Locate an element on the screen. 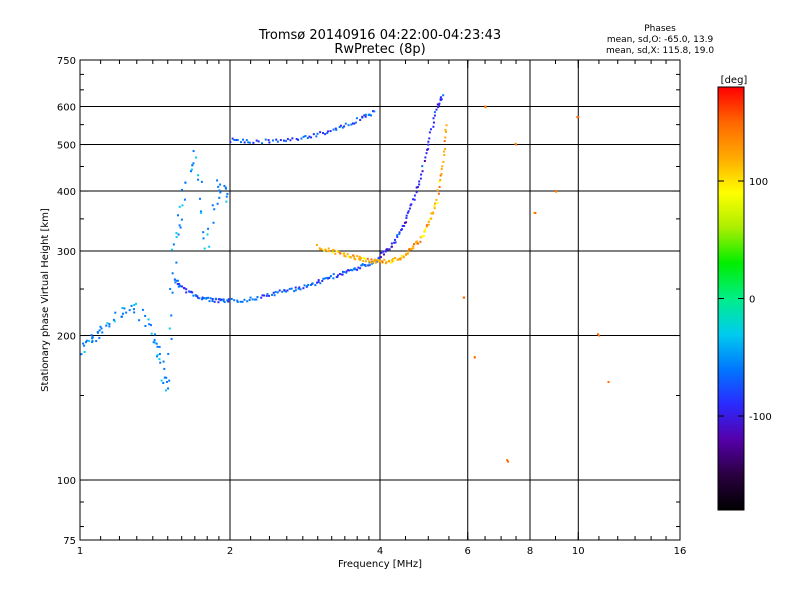 The width and height of the screenshot is (800, 604). colorbar-tick-label: -100 is located at coordinates (760, 417).